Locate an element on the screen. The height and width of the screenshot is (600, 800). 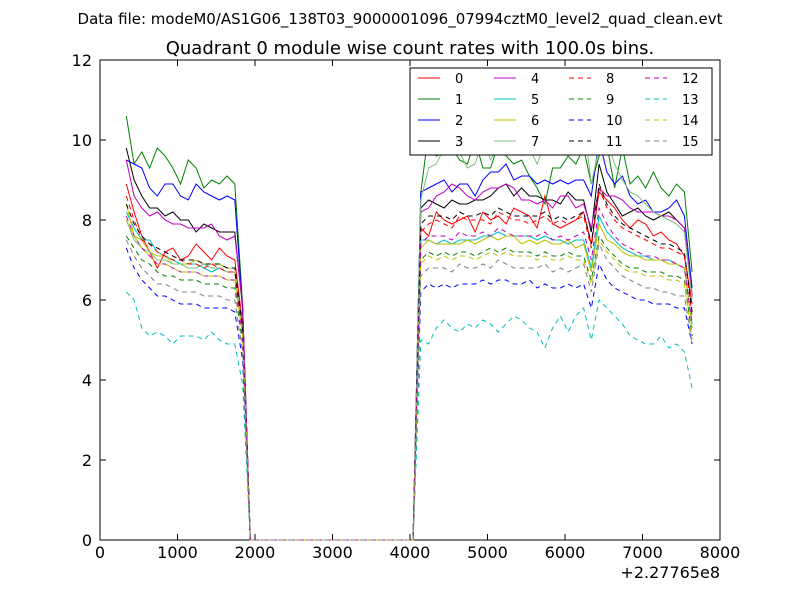
legend-label-9: 9 is located at coordinates (610, 100).